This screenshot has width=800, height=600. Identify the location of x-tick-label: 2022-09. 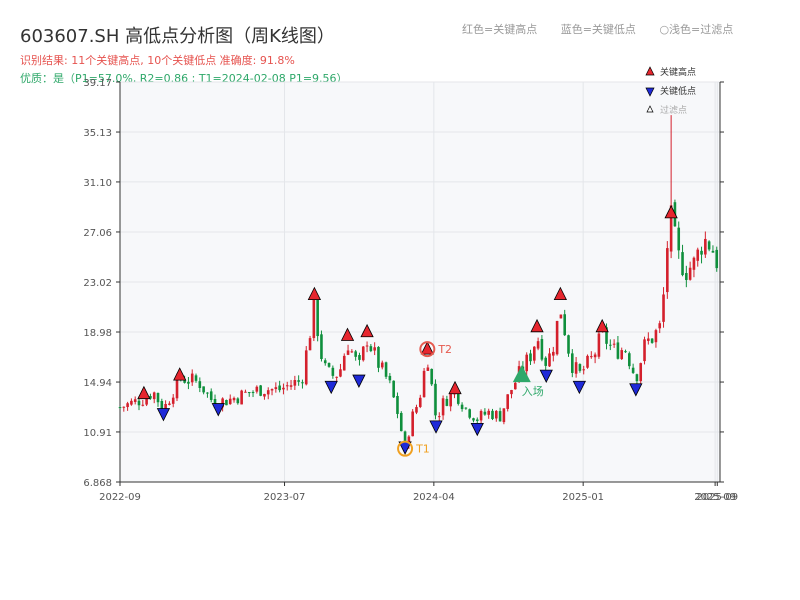
(120, 497).